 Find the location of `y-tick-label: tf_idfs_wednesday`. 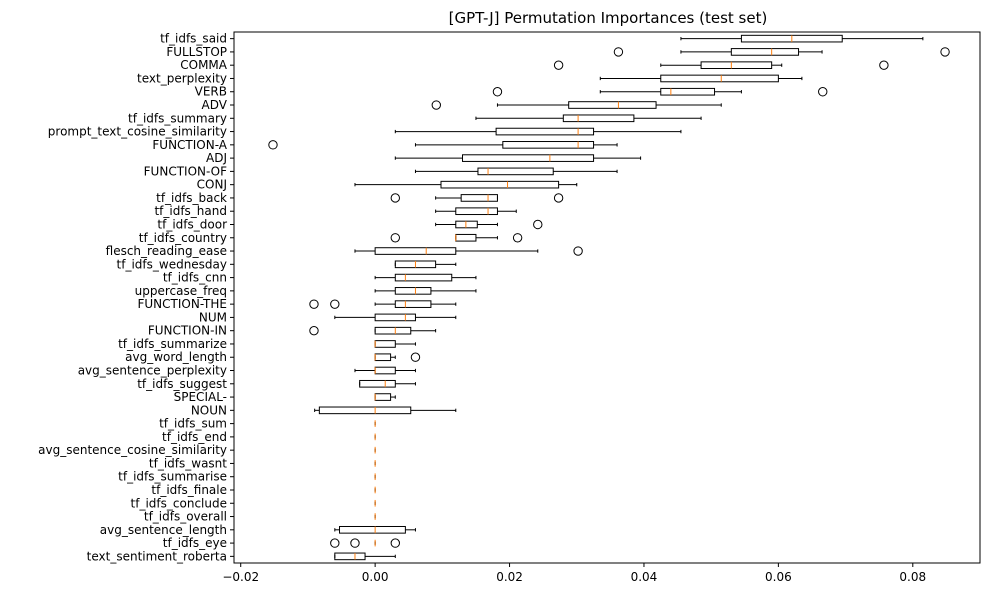

y-tick-label: tf_idfs_wednesday is located at coordinates (172, 264).